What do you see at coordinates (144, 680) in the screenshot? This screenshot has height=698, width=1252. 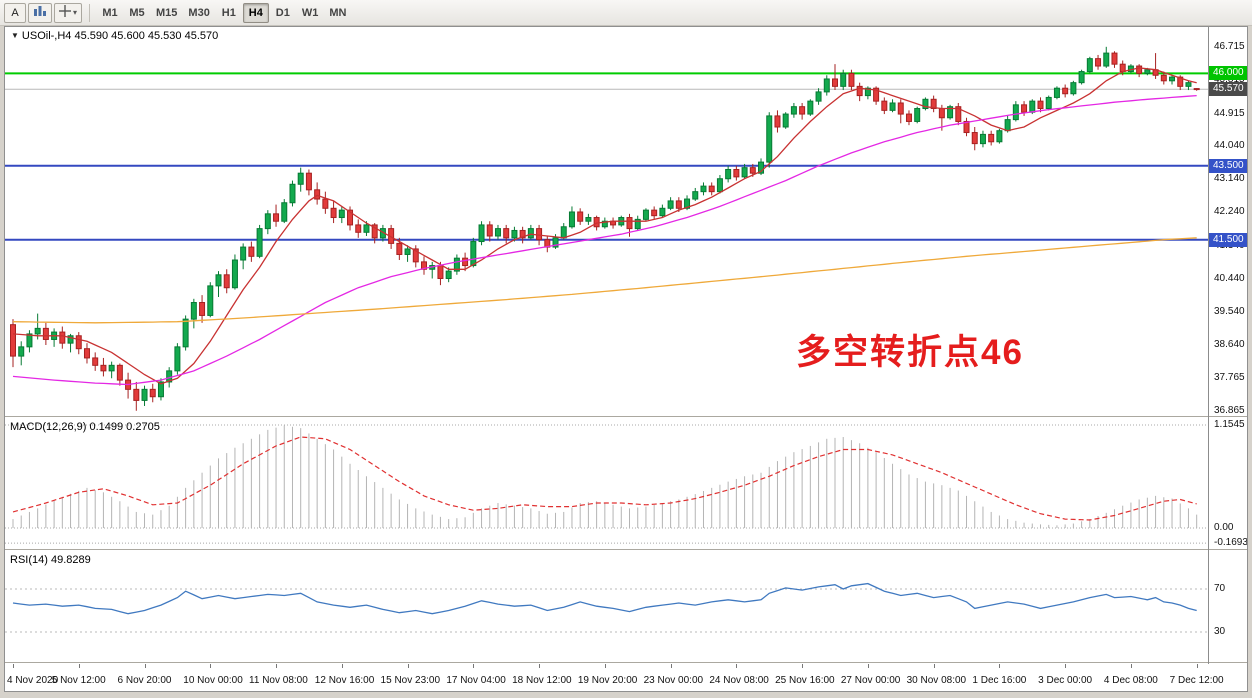 I see `time-axis-label: 6 Nov 20:00` at bounding box center [144, 680].